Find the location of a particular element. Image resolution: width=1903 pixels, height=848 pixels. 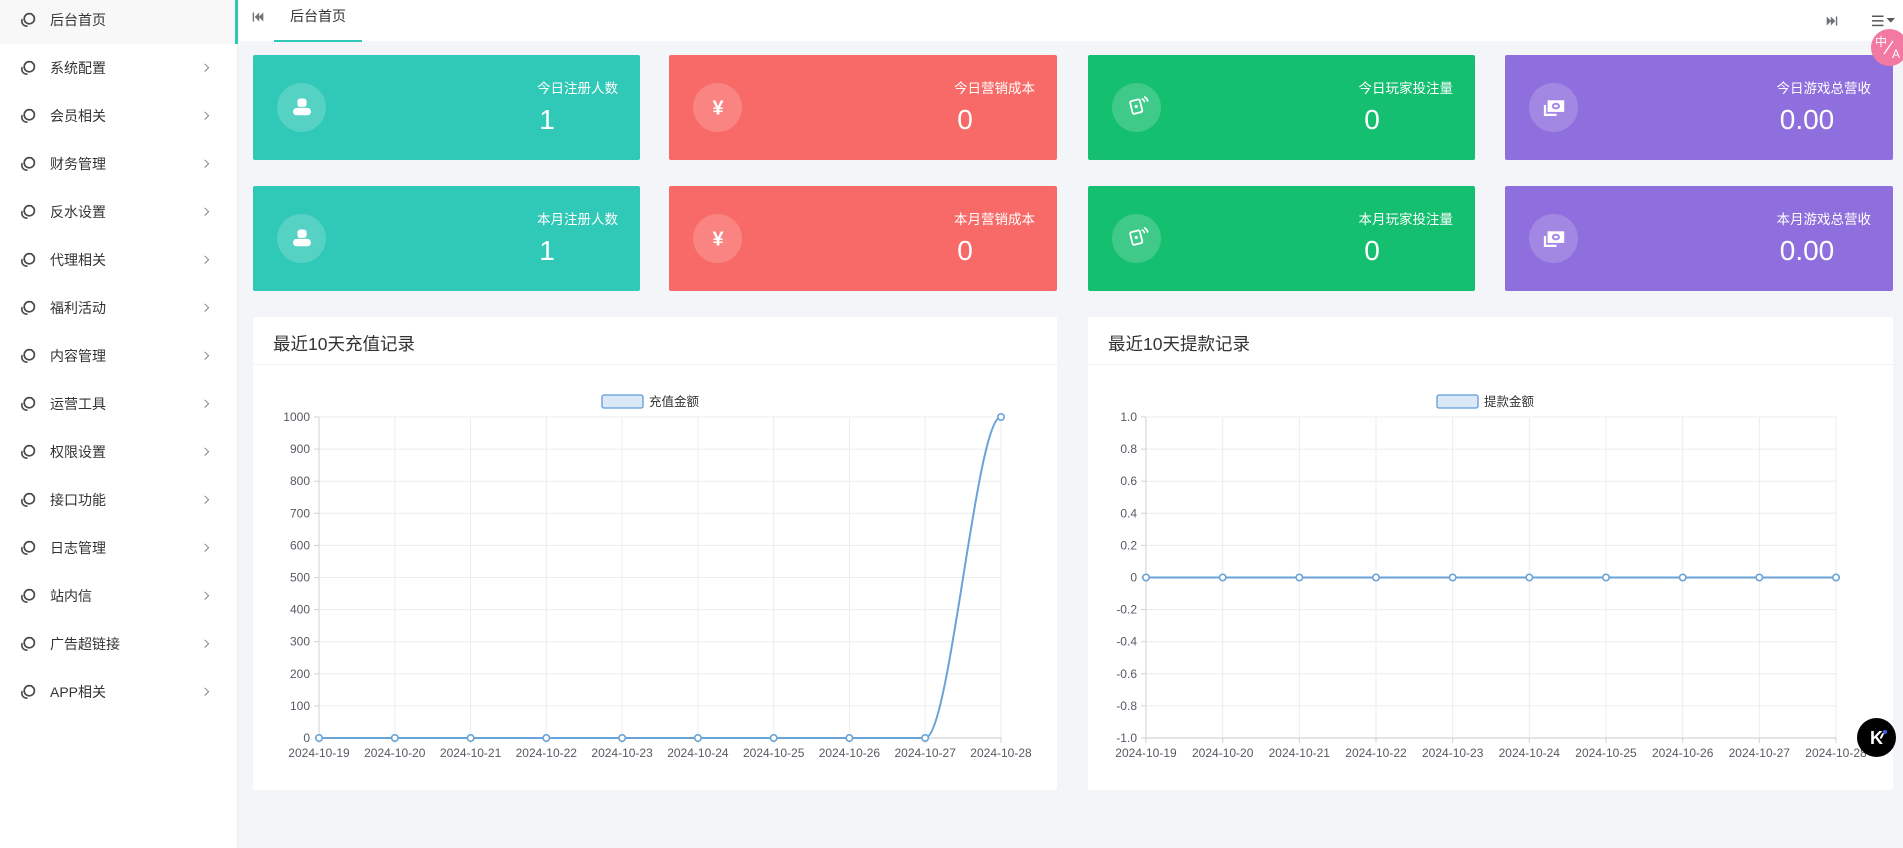

svg-text: -1.0 is located at coordinates (1126, 738).